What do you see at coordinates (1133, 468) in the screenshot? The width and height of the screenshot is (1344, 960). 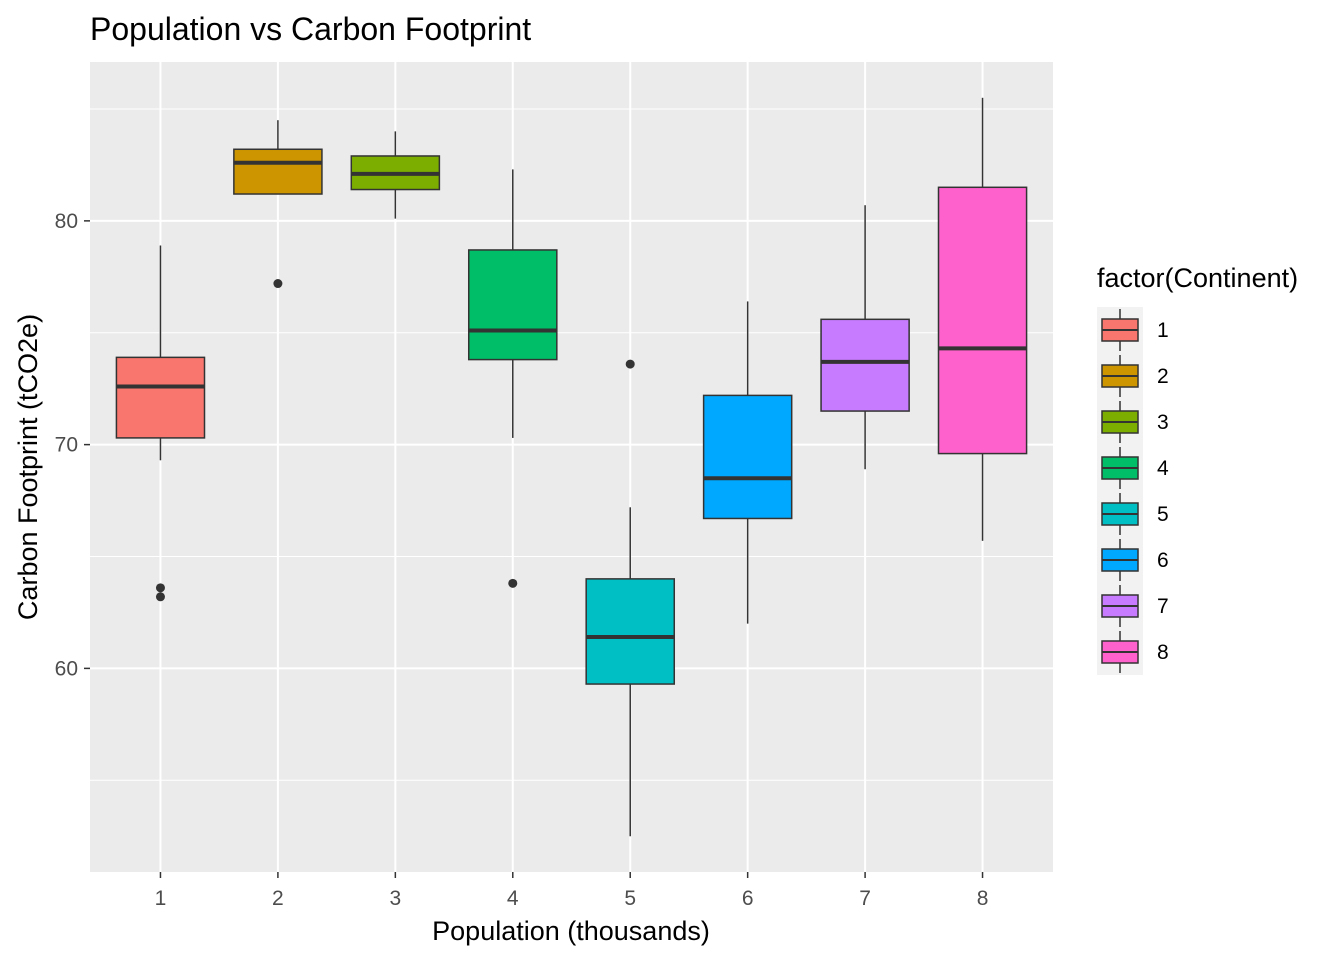 I see `legend-item-4: 4` at bounding box center [1133, 468].